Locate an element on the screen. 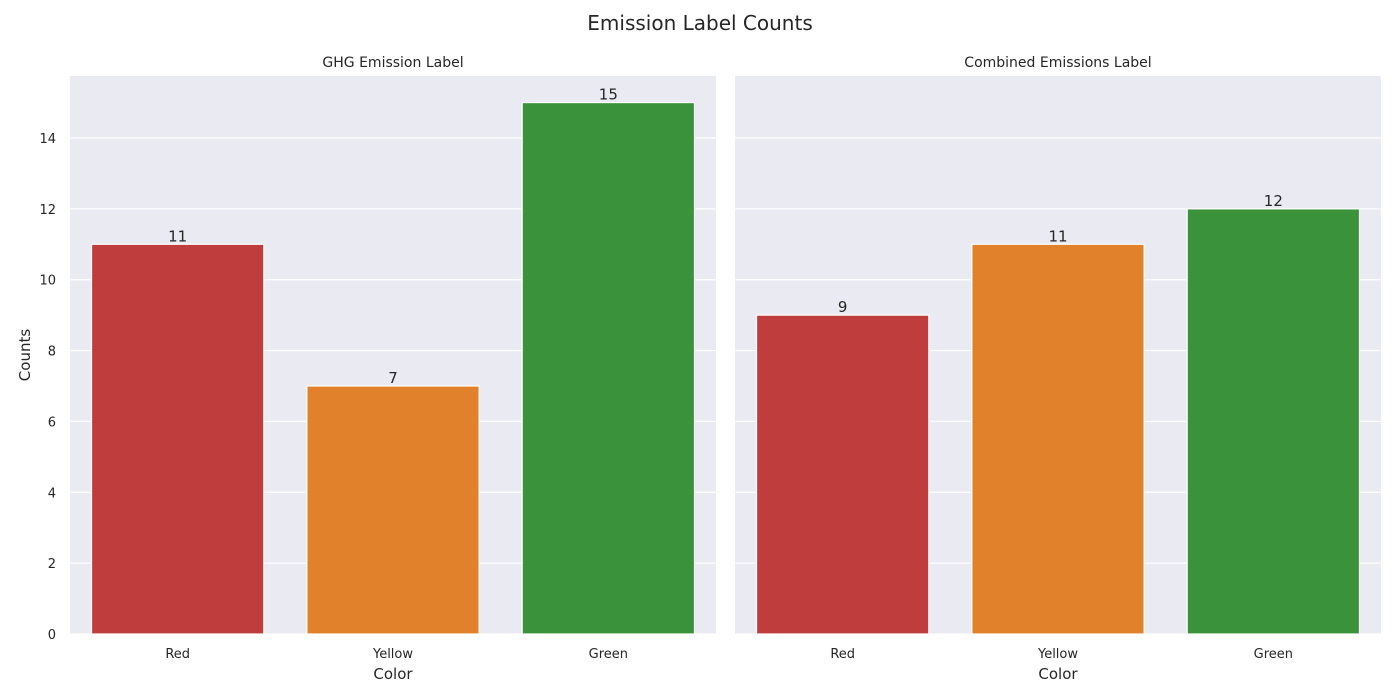  bar-value-label: 9 is located at coordinates (843, 307).